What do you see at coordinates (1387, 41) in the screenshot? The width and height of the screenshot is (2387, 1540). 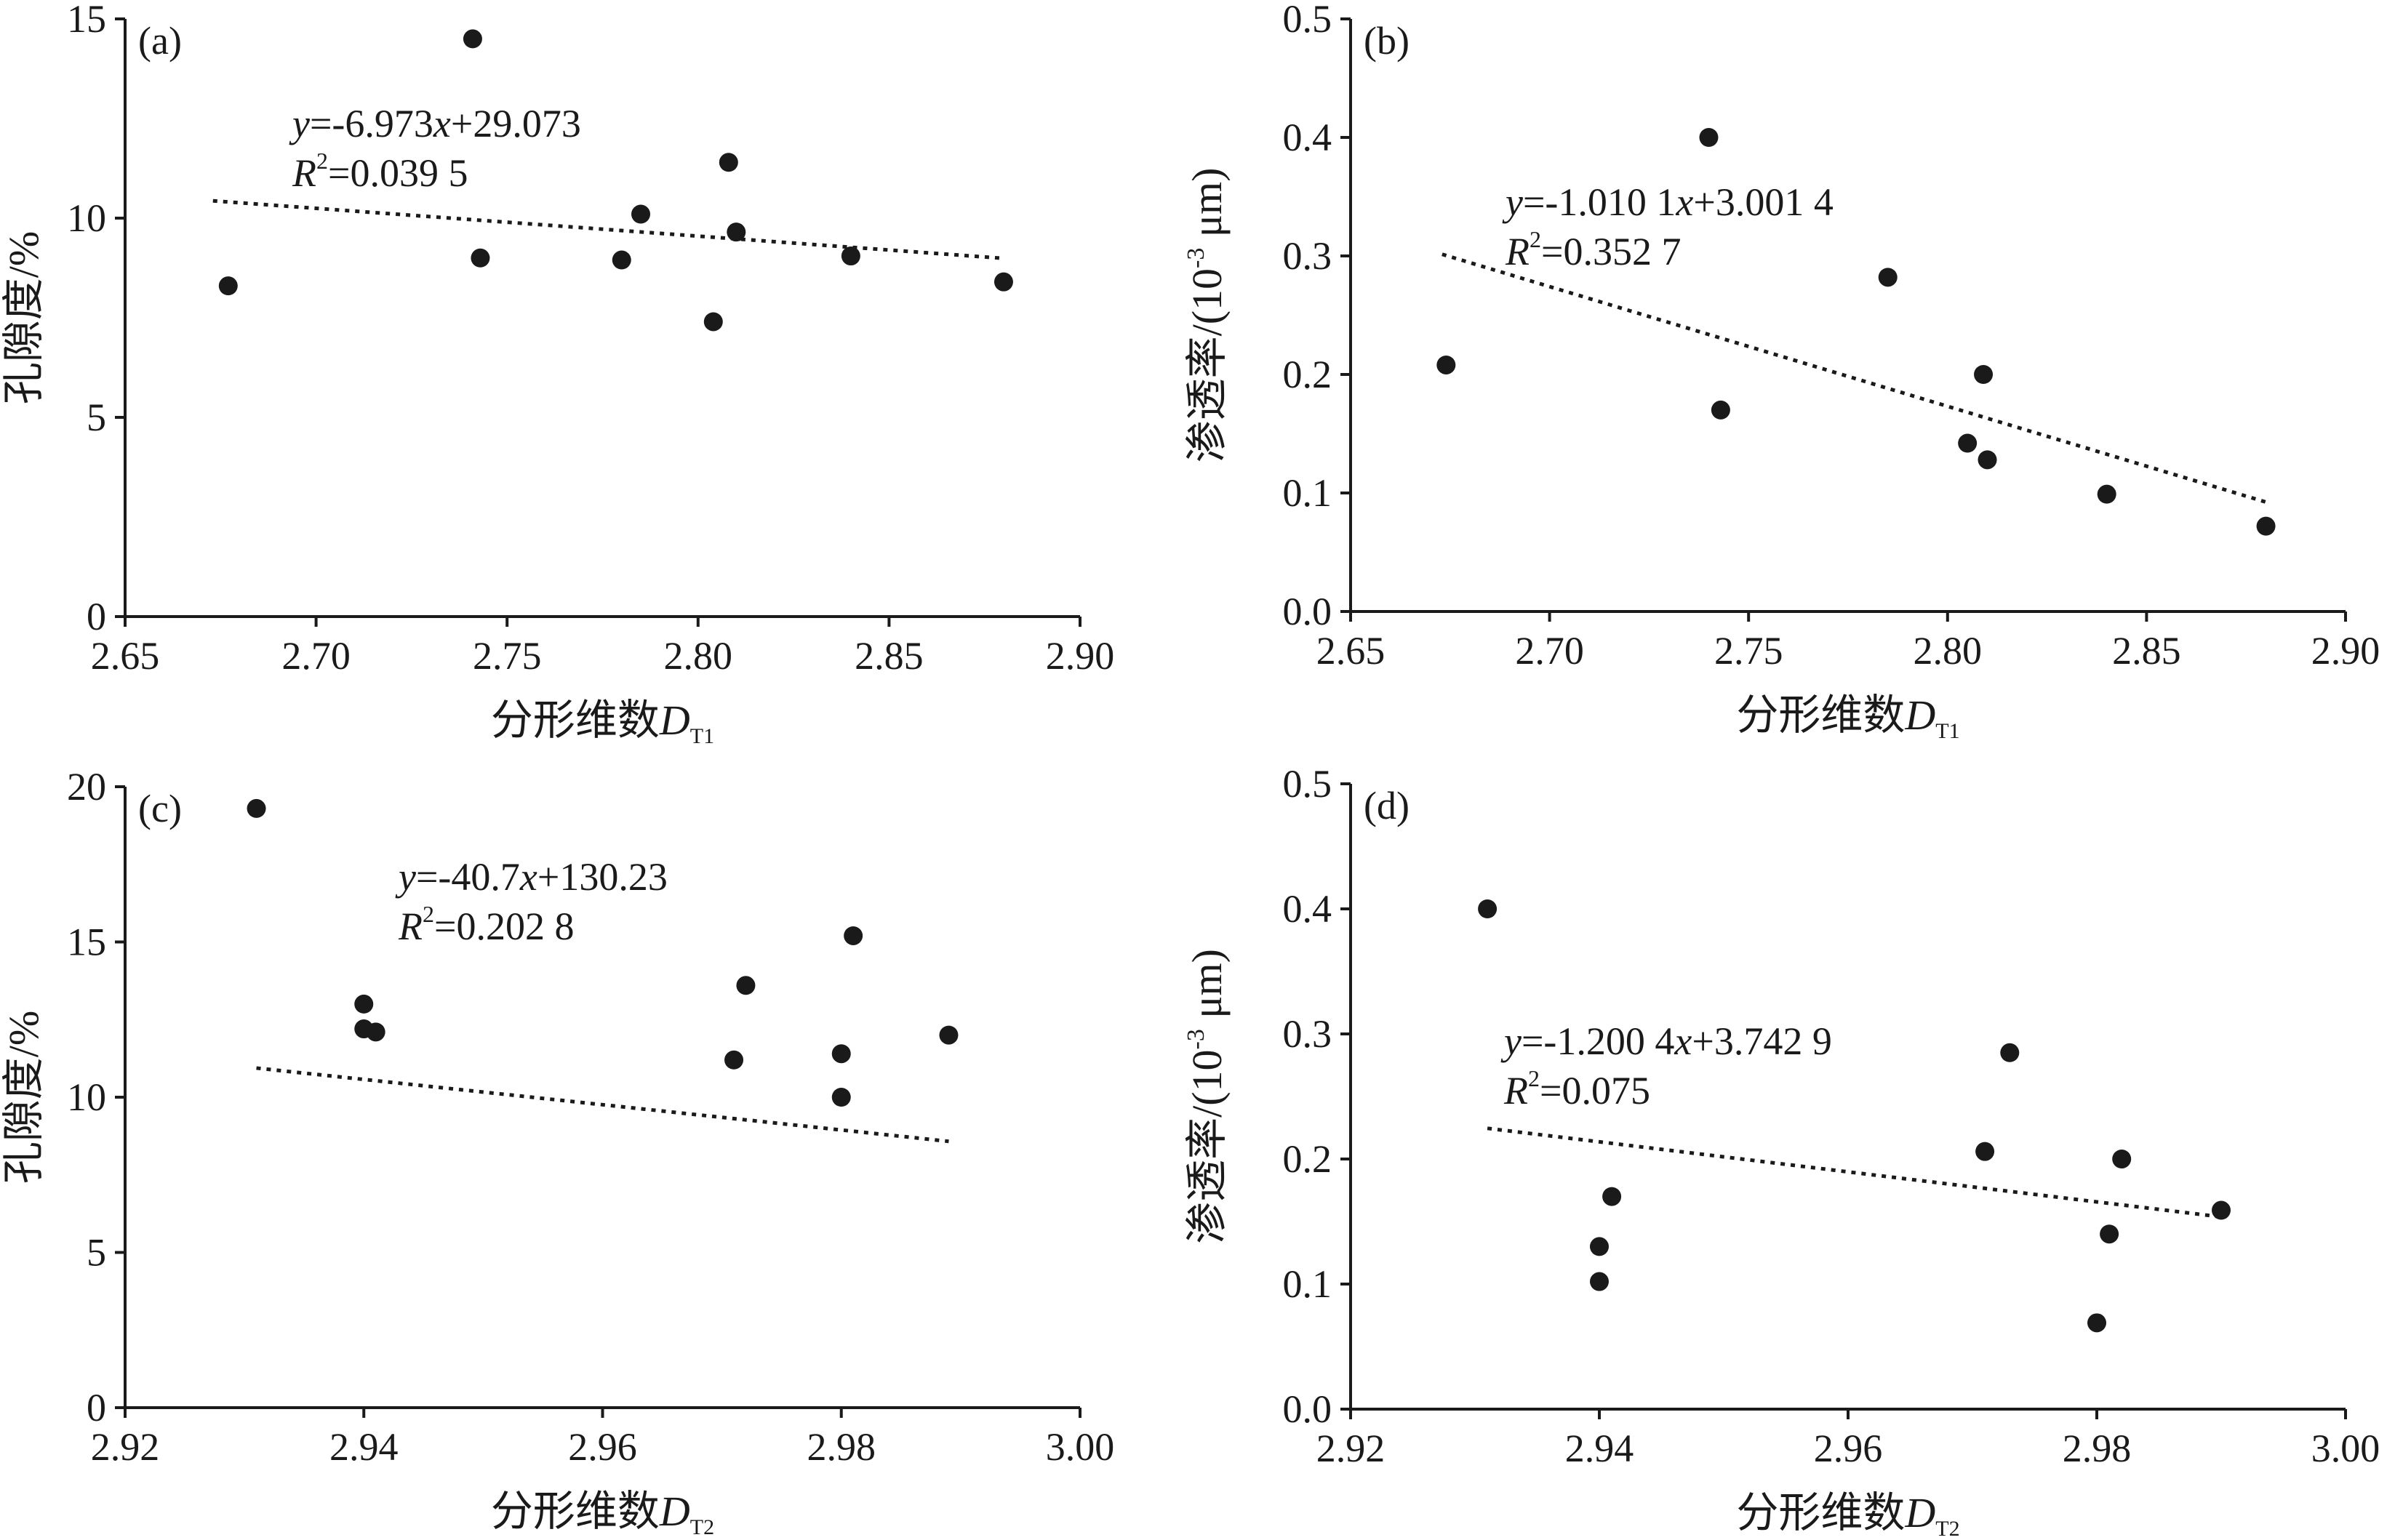 I see `panel-label-b: (b)` at bounding box center [1387, 41].